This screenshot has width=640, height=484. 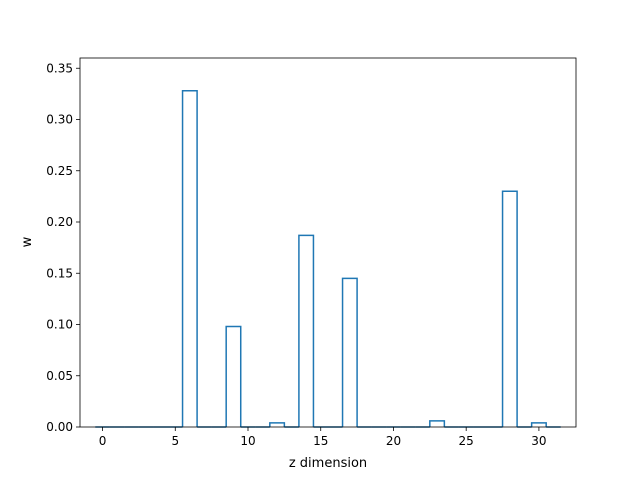 What do you see at coordinates (59, 376) in the screenshot?
I see `y-tick-label: 0.05` at bounding box center [59, 376].